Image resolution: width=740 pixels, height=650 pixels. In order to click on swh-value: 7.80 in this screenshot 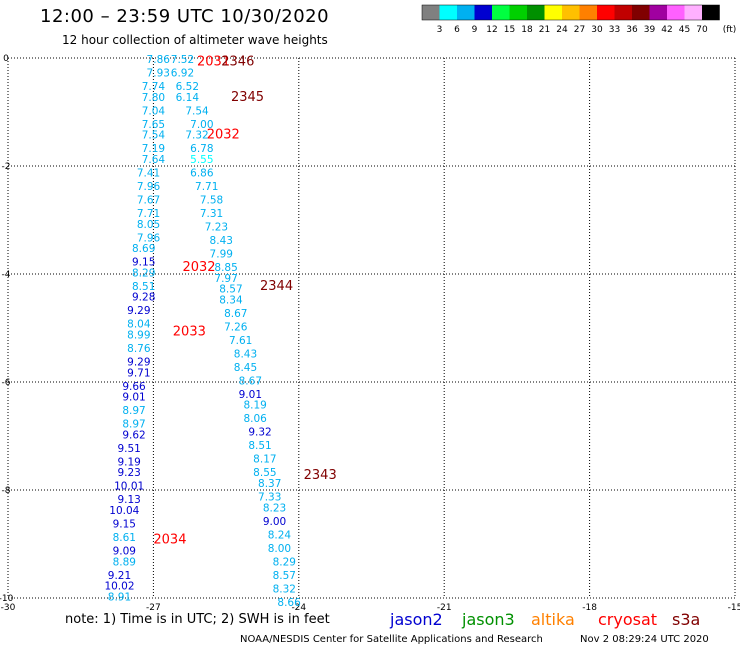, I will do `click(153, 98)`.